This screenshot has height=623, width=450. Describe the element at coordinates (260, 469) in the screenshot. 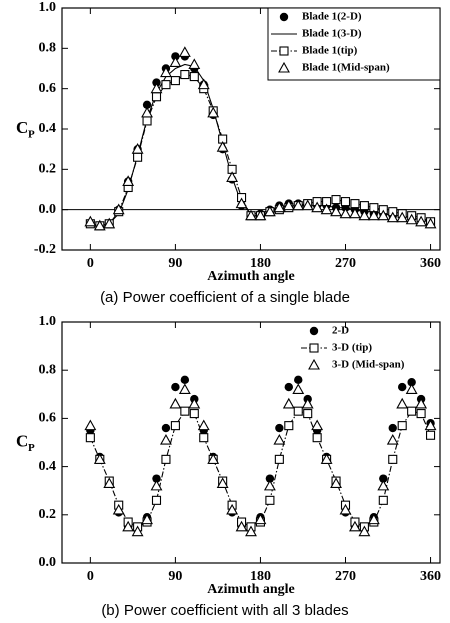

I see `series-line` at that location.